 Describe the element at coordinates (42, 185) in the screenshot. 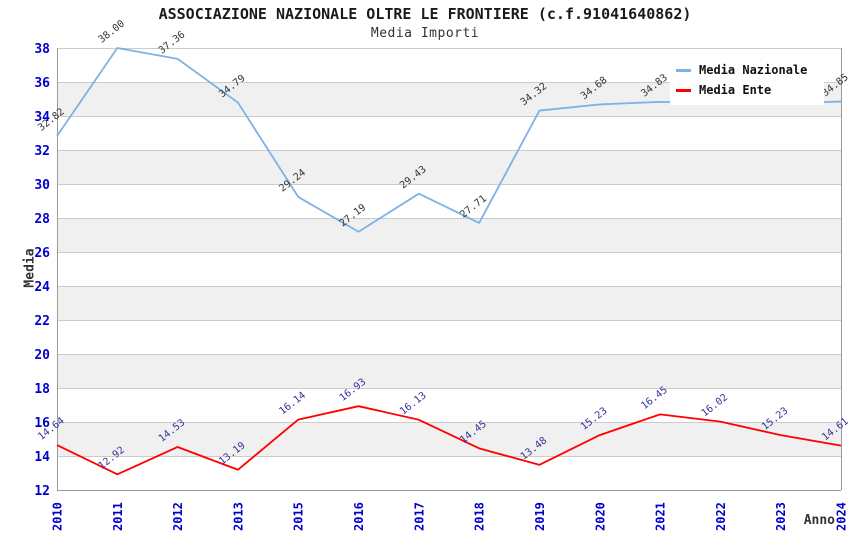

I see `y-tick-label: 30` at that location.